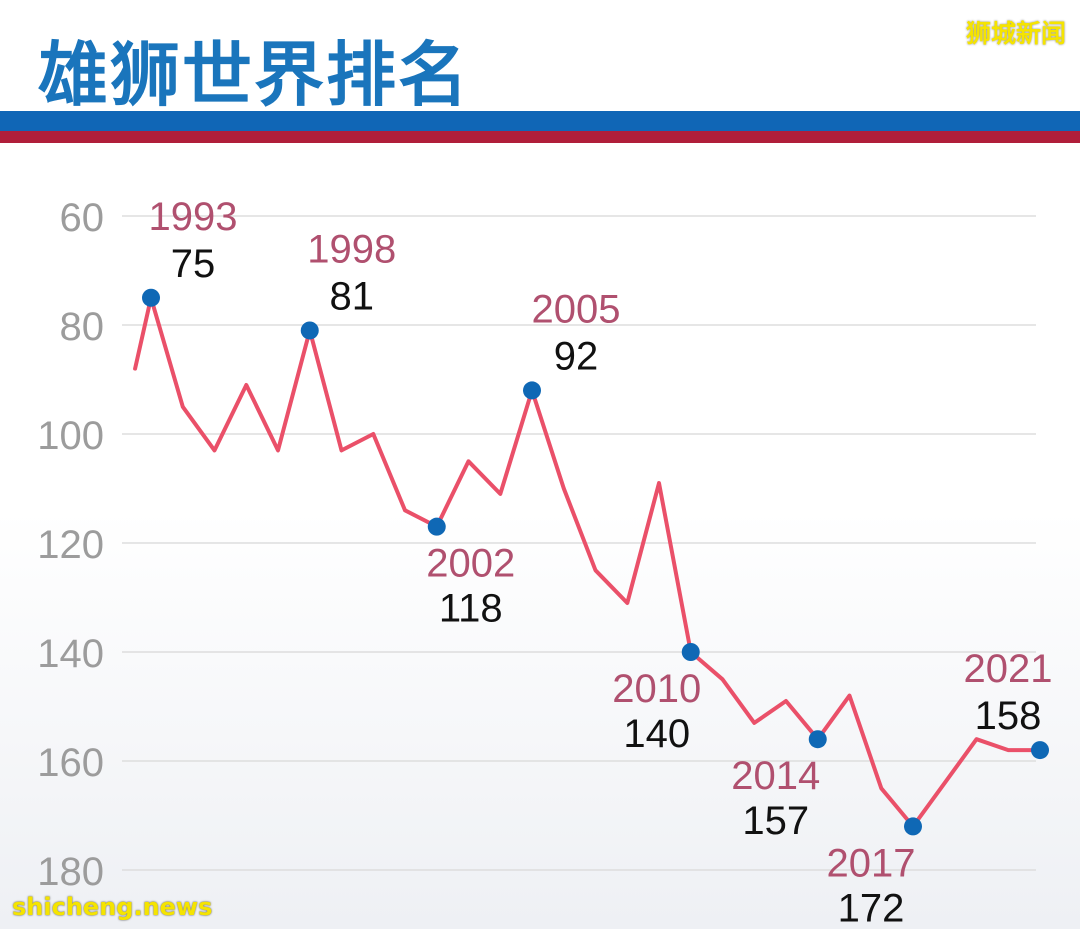  I want to click on rank-value-label: 157, so click(775, 821).